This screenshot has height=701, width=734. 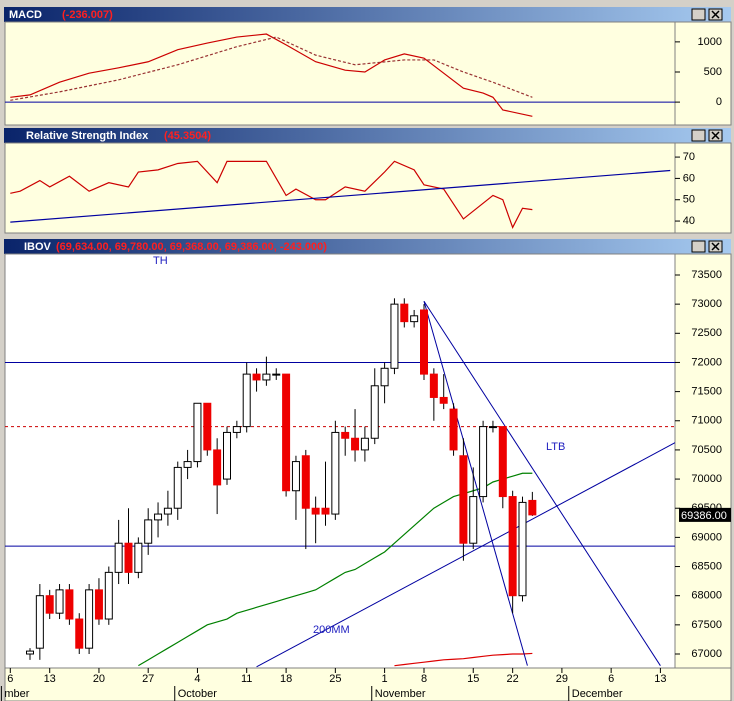 I want to click on month-label: mber, so click(x=16, y=694).